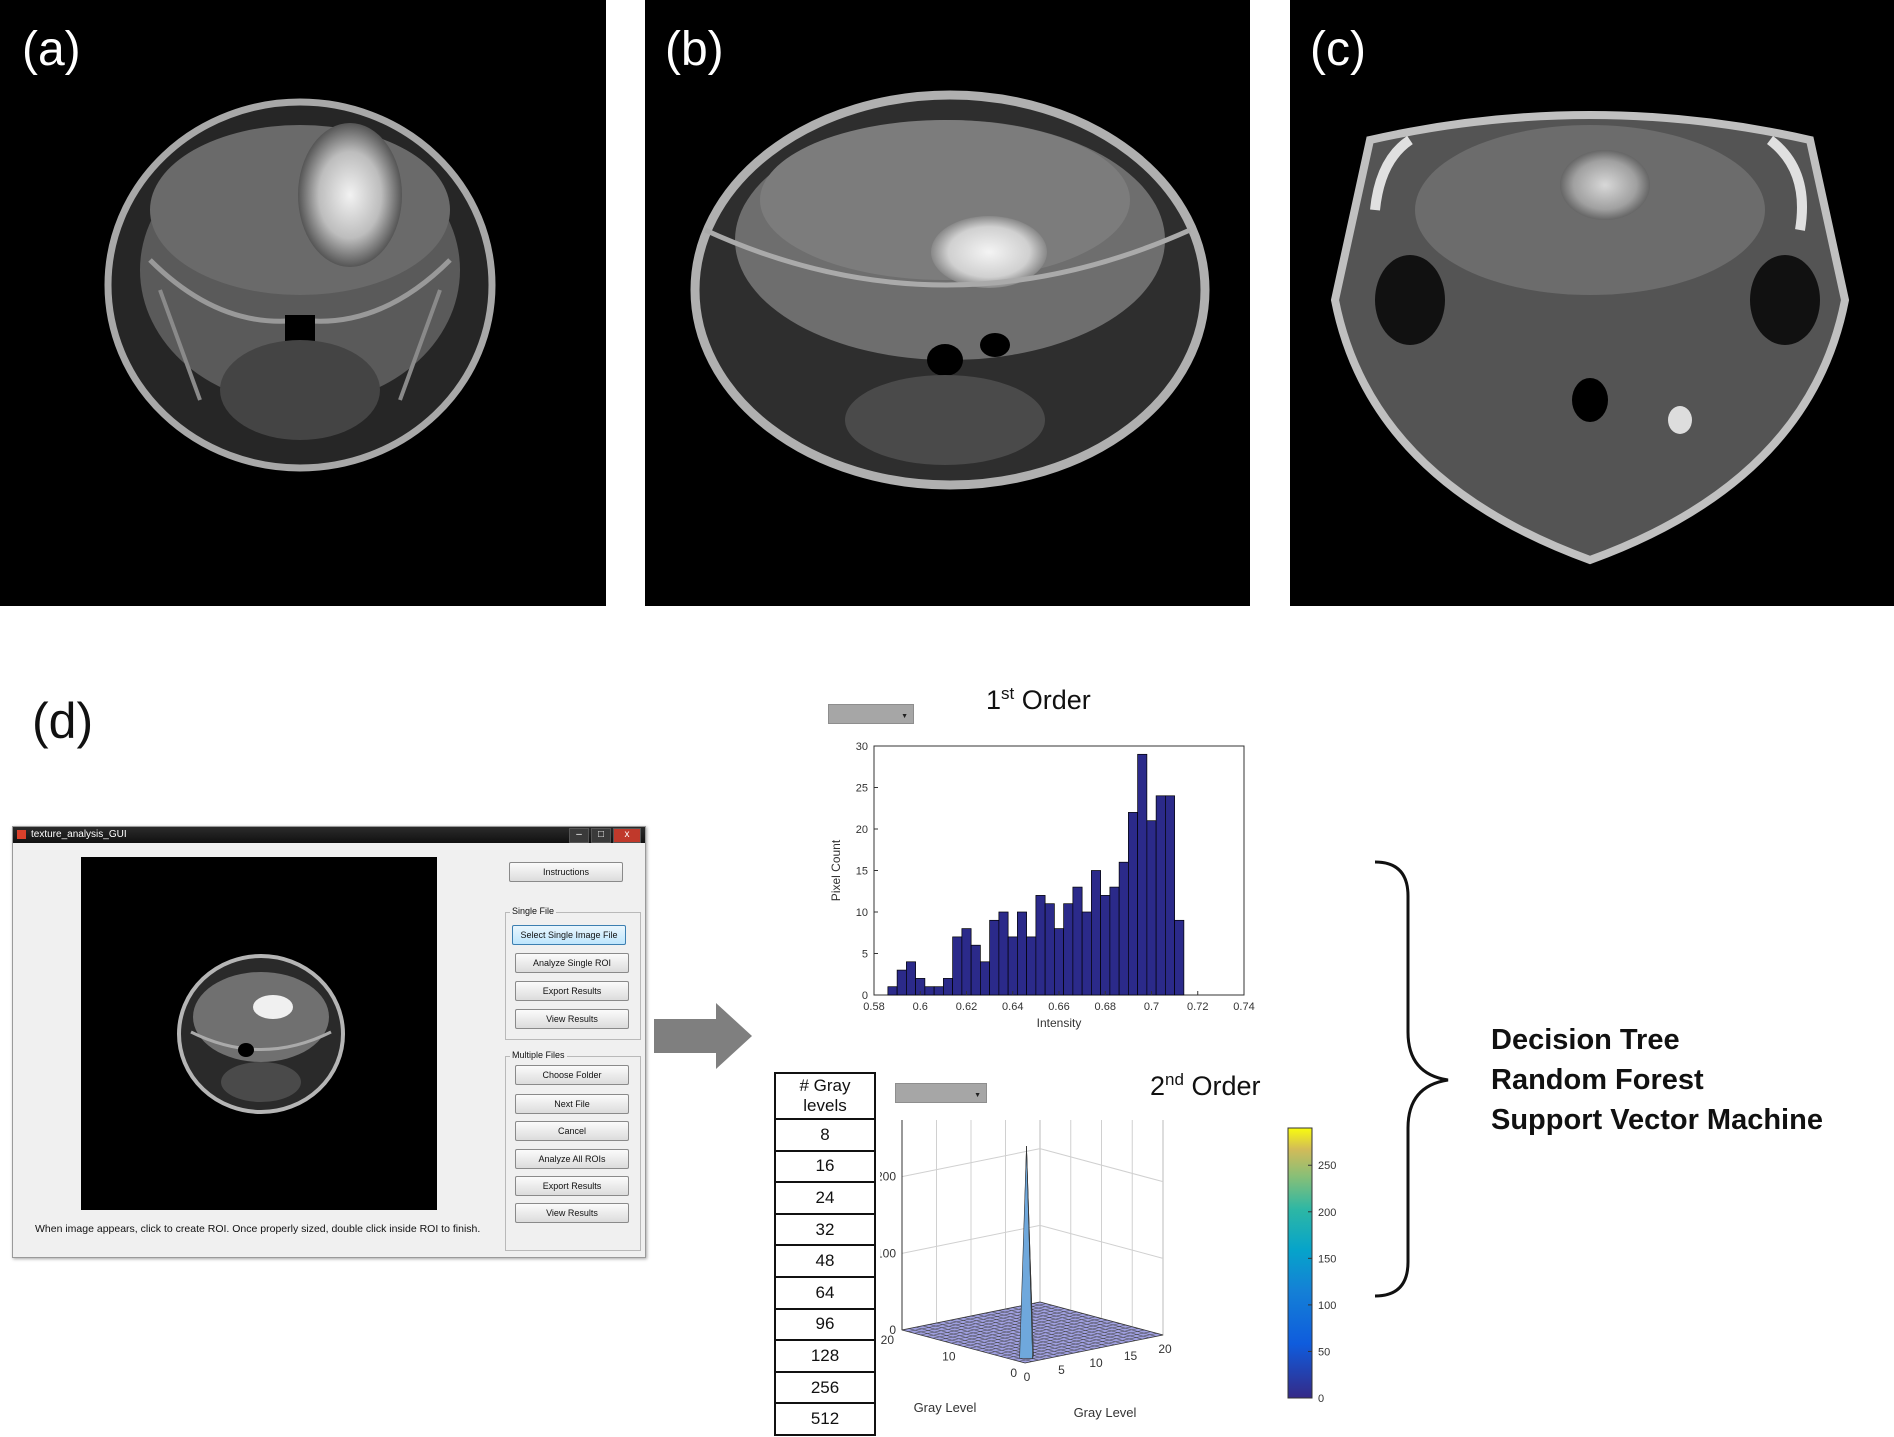 This screenshot has width=1894, height=1437. I want to click on window-titlebar: texture_analysis_GUI – □ x, so click(329, 835).